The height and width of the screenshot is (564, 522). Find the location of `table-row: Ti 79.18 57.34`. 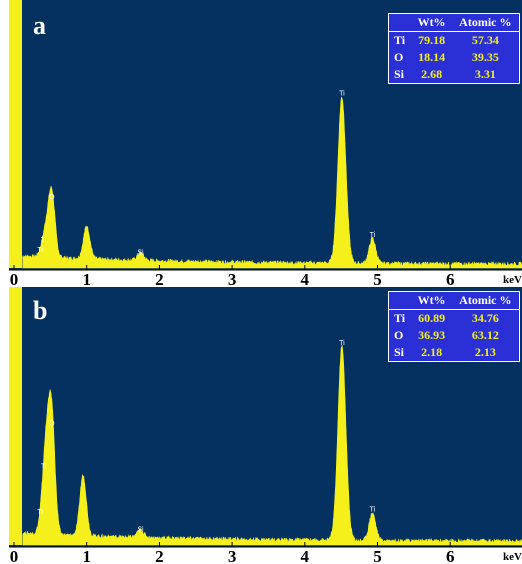

table-row: Ti 79.18 57.34 is located at coordinates (454, 41).